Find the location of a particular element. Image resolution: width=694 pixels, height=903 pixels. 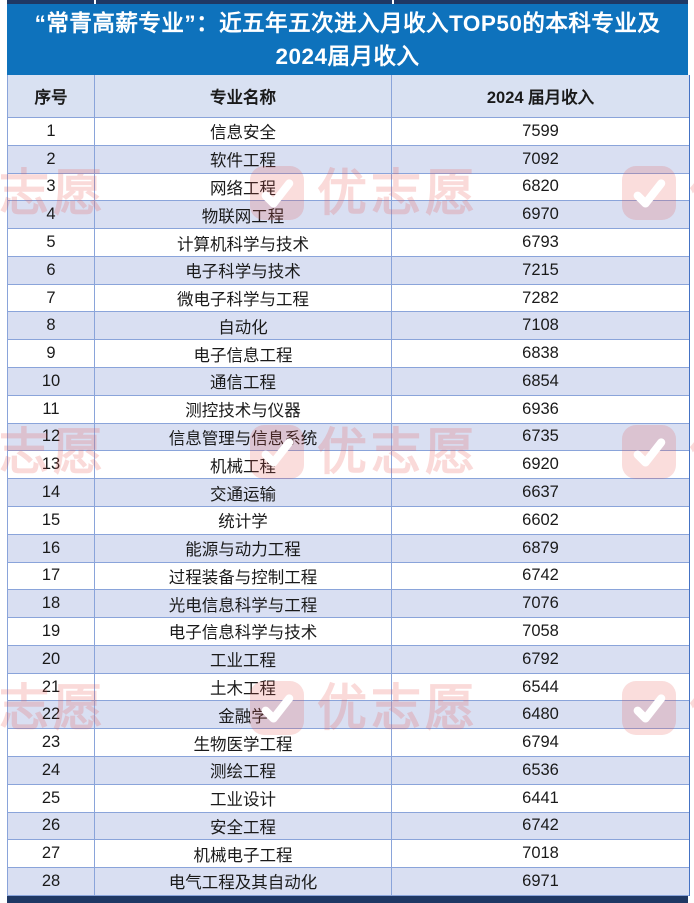

table-row: 13 机械工程 6920 is located at coordinates (348, 465).